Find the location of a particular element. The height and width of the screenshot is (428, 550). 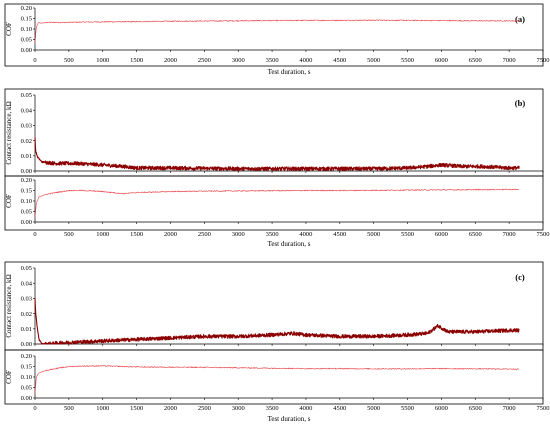

panel-label: (b) is located at coordinates (520, 103).